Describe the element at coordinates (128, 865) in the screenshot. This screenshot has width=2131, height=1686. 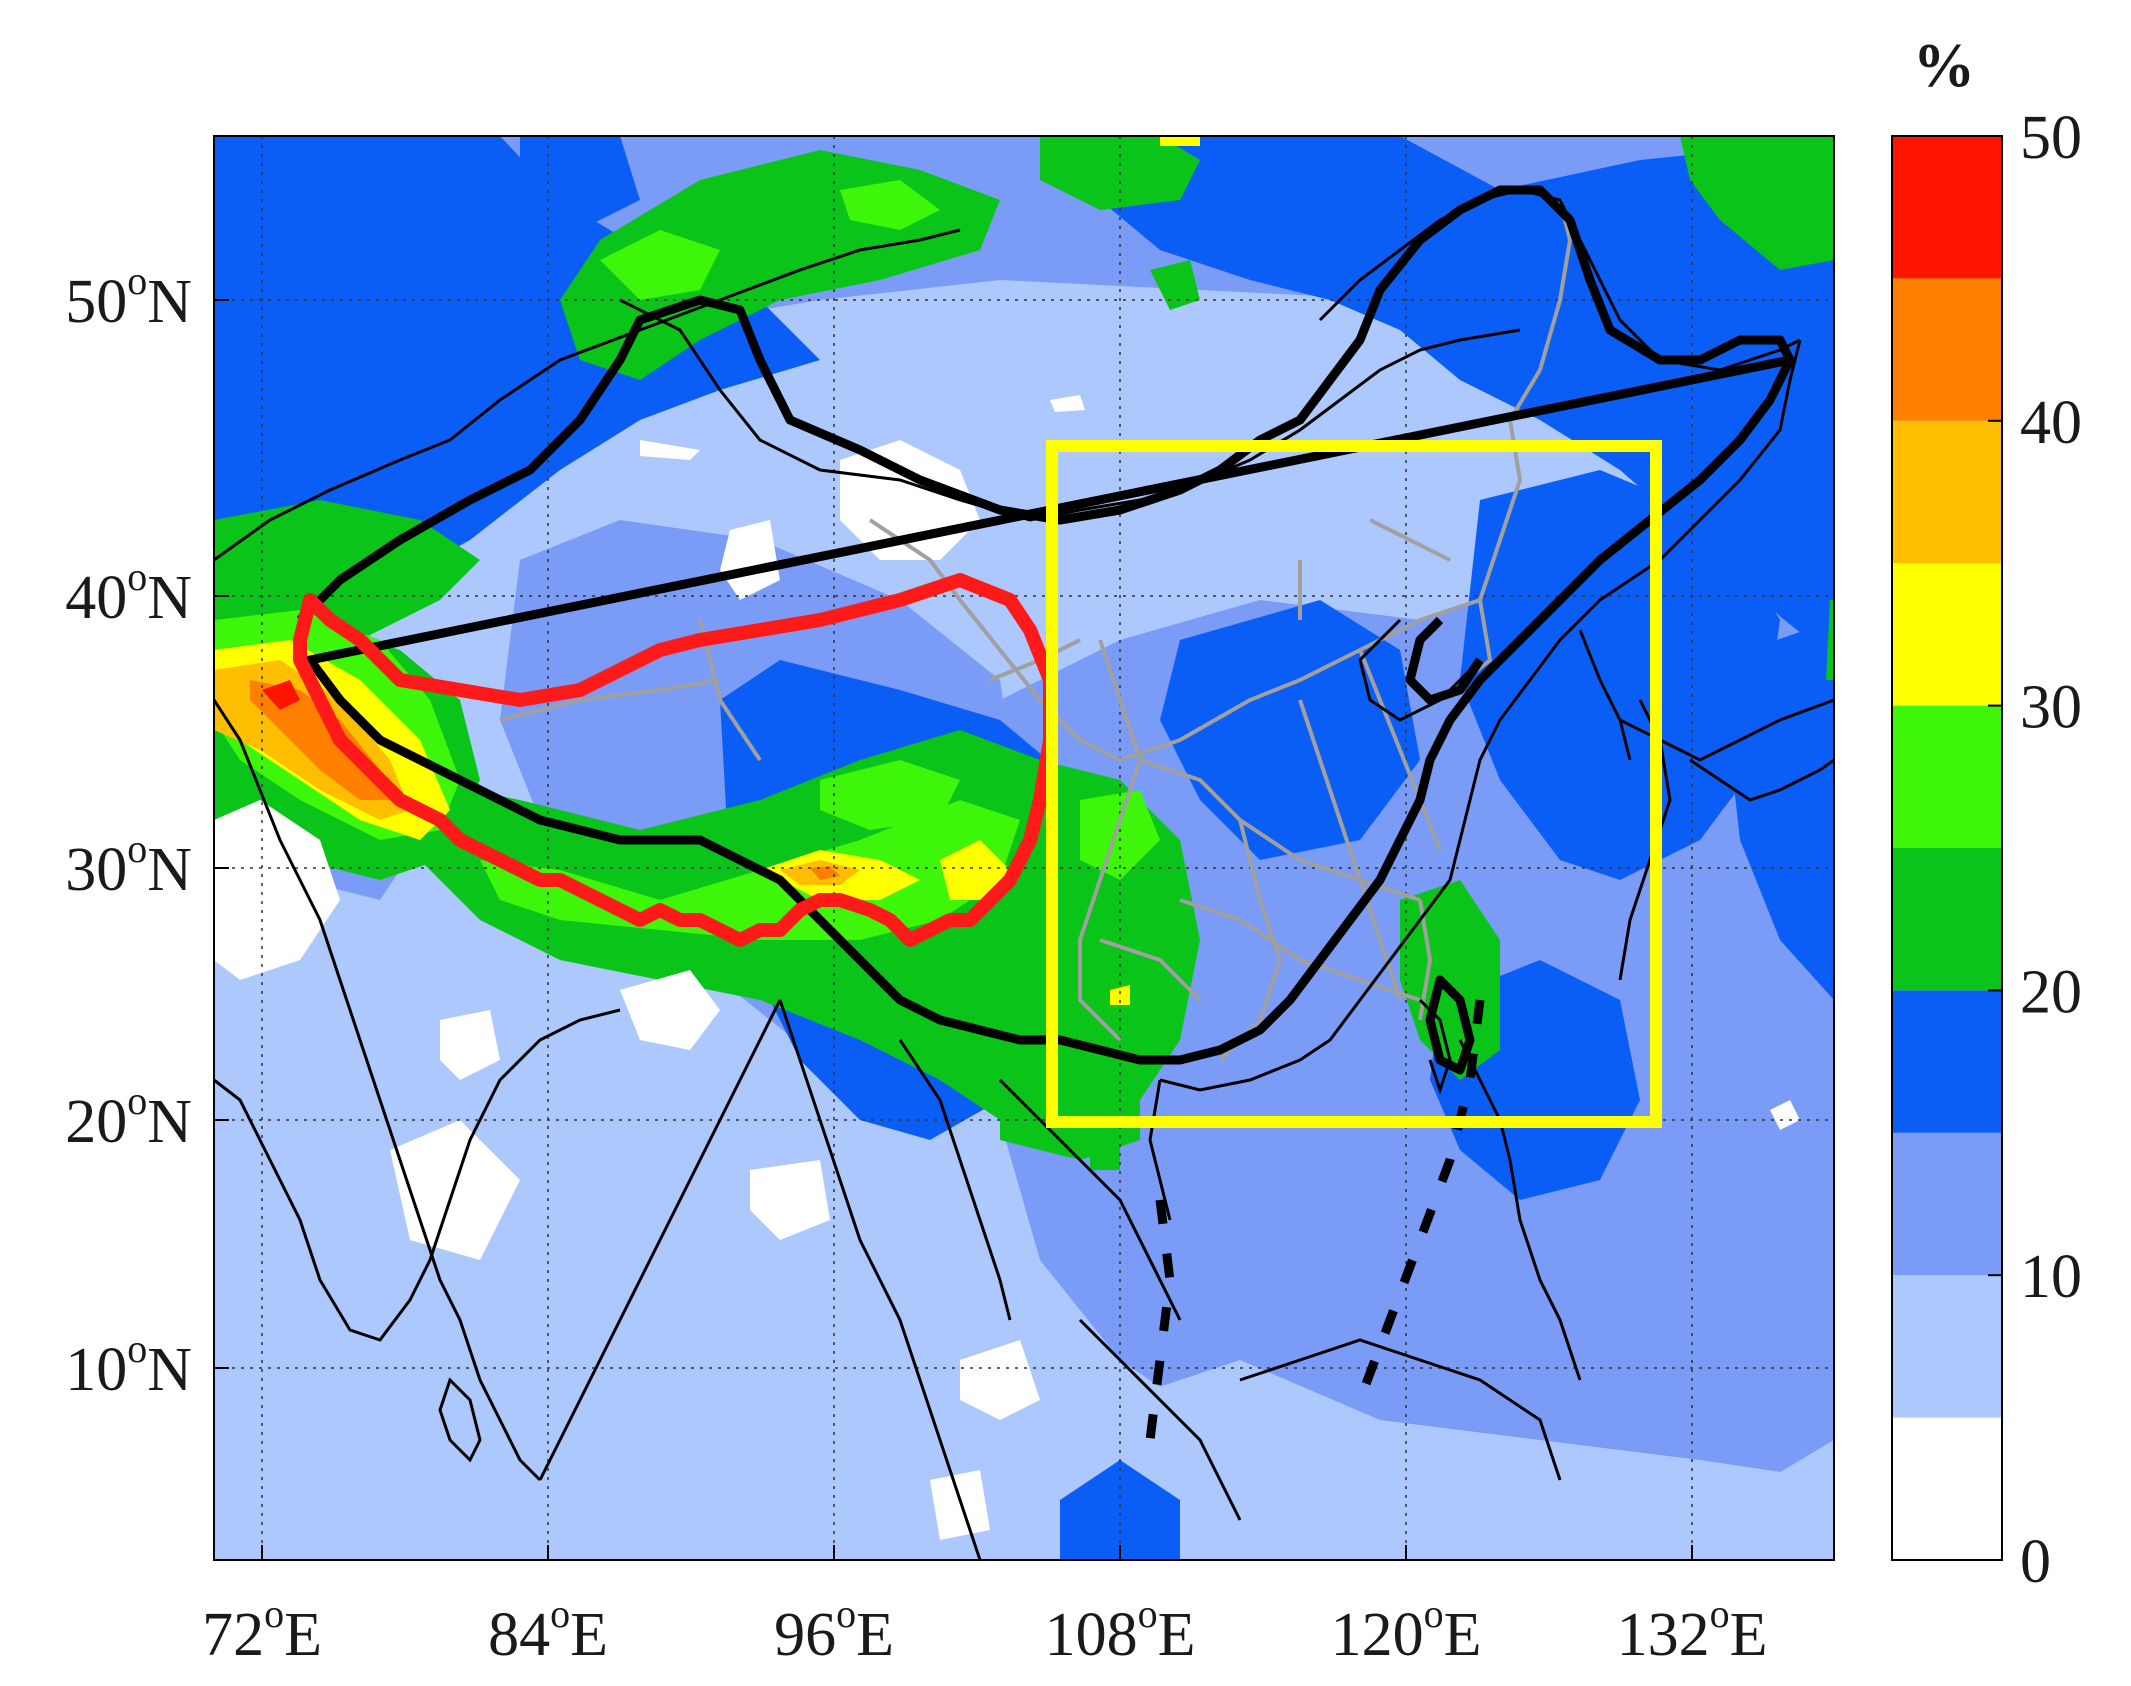
I see `y-tick-label-30: 30oN` at that location.